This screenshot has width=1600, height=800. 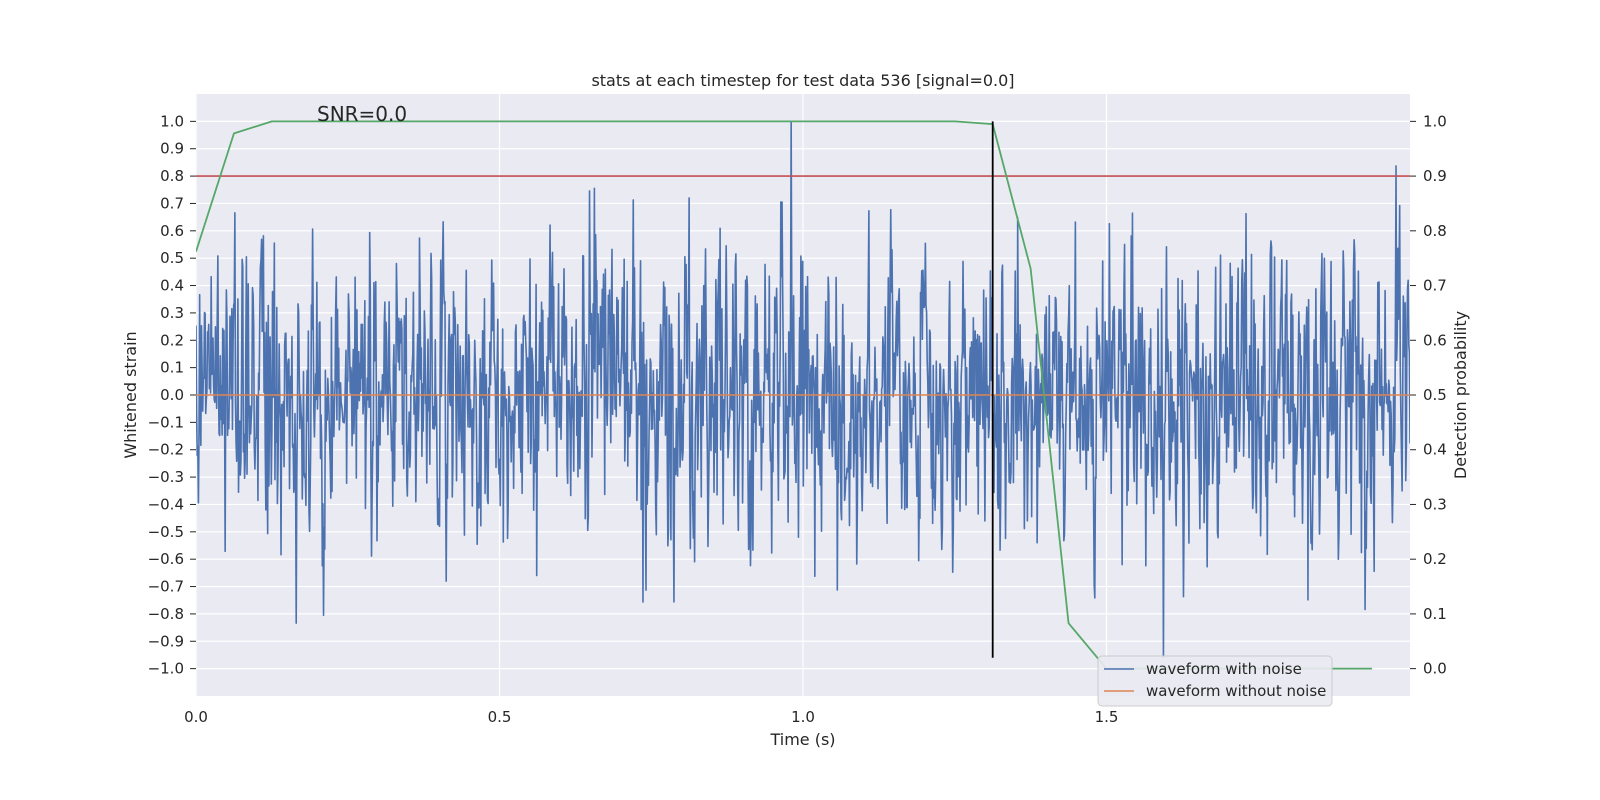 I want to click on y2-axis-label: Detection probability, so click(x=1460, y=395).